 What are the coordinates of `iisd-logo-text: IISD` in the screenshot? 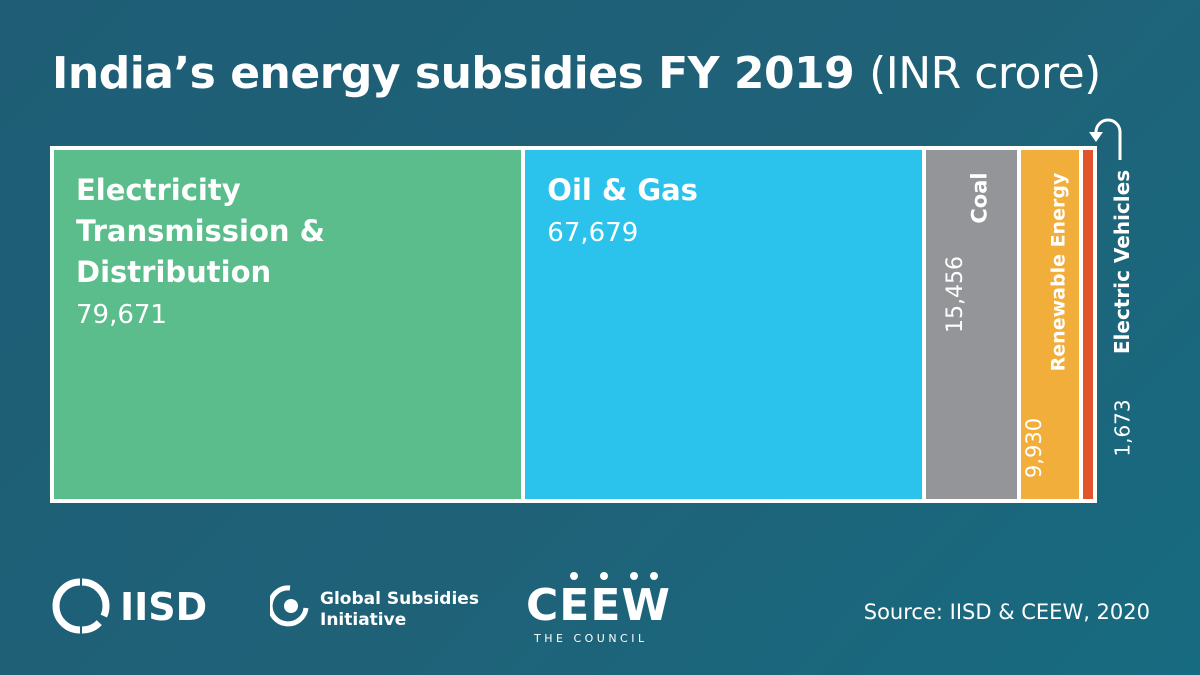 It's located at (163, 607).